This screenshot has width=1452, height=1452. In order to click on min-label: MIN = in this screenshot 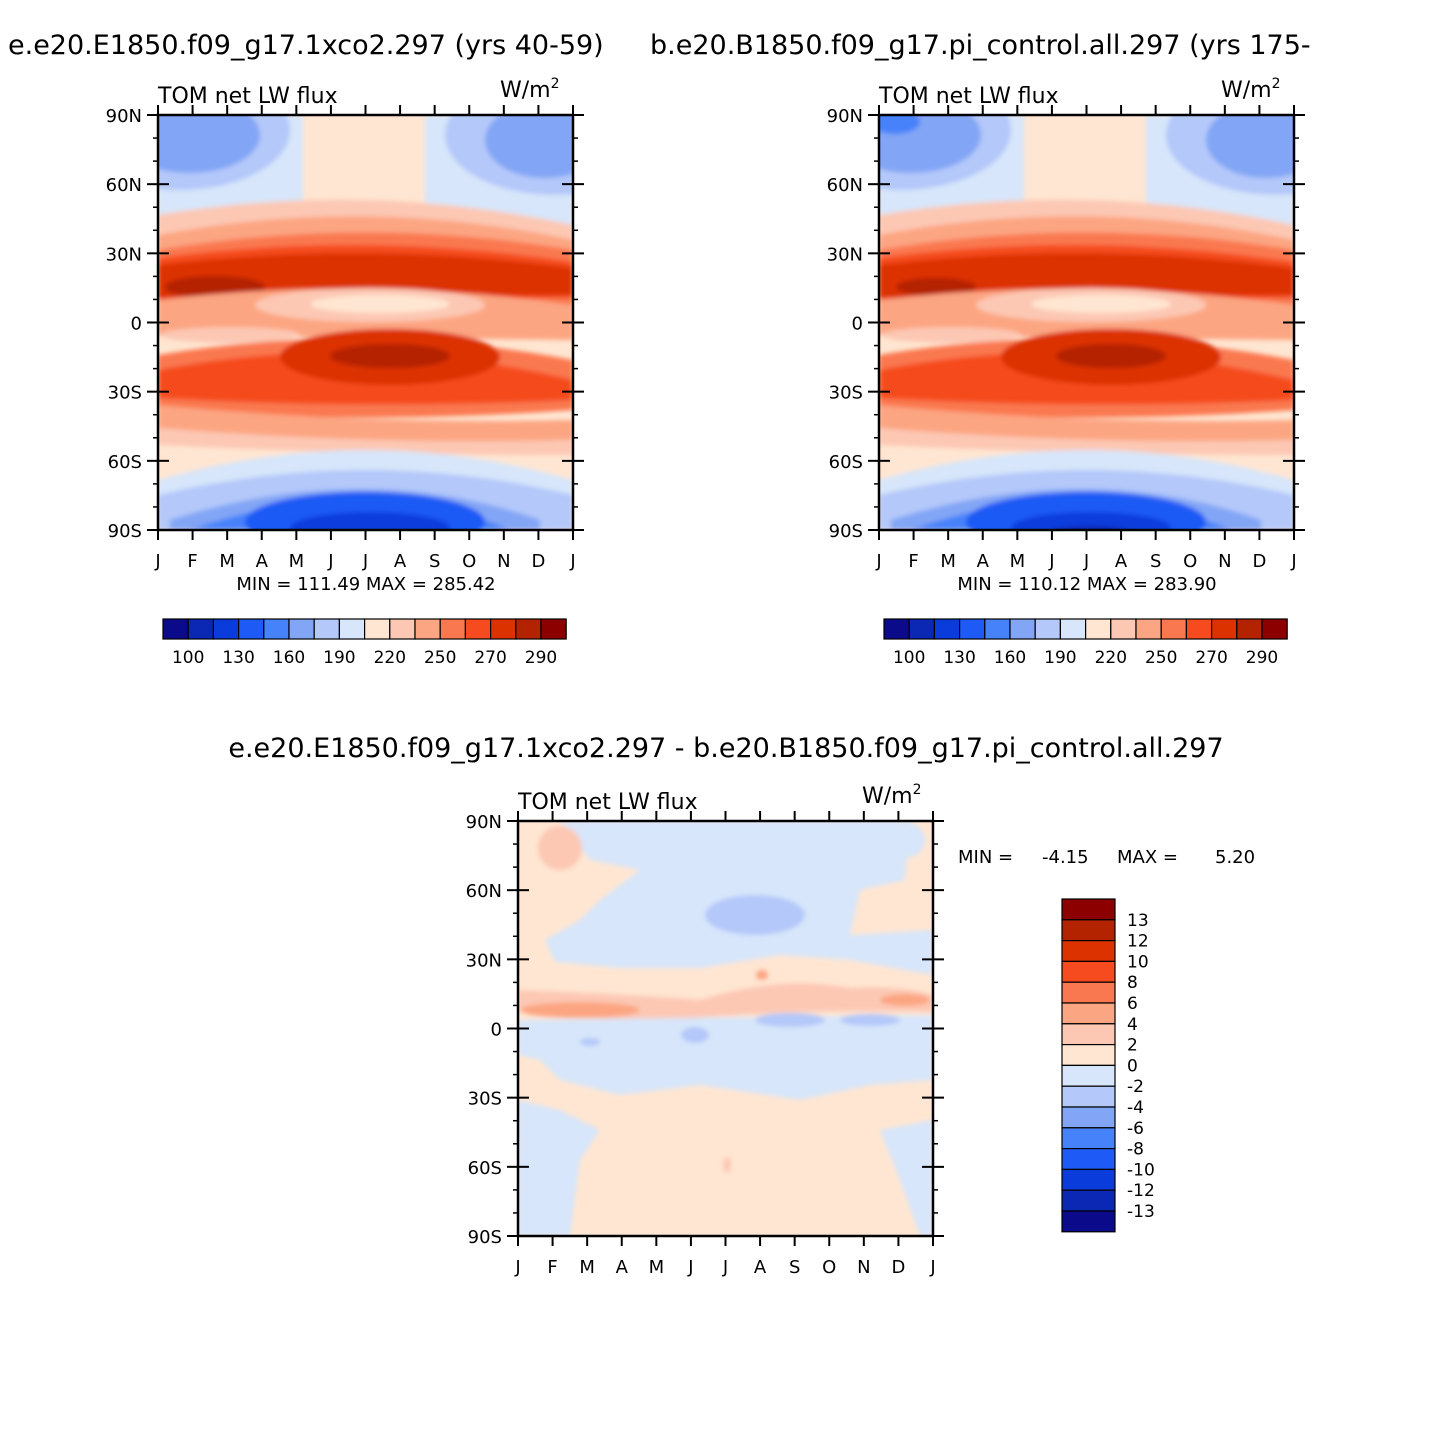, I will do `click(985, 857)`.